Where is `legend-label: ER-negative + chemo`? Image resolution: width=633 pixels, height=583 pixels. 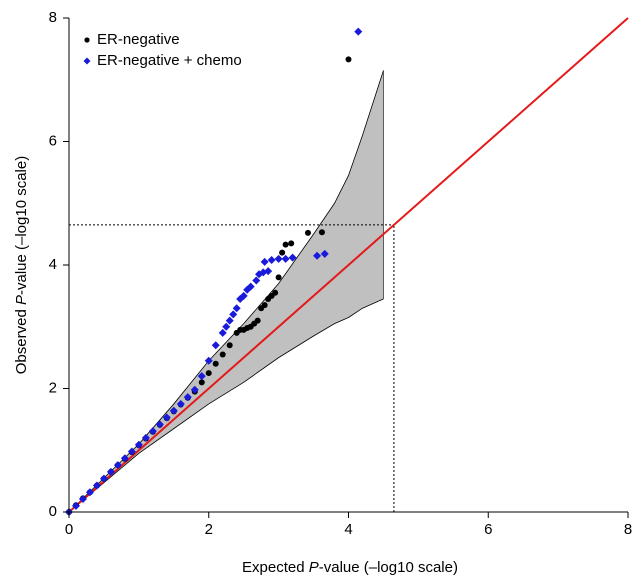
legend-label: ER-negative + chemo is located at coordinates (169, 60).